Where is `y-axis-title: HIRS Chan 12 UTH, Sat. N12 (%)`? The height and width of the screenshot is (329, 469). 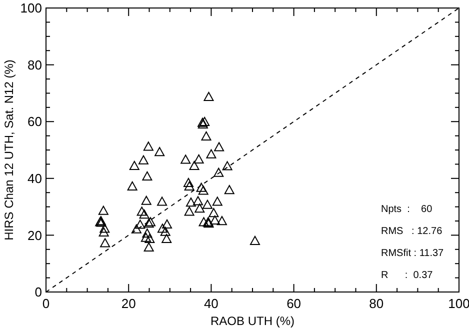
y-axis-title: HIRS Chan 12 UTH, Sat. N12 (%) is located at coordinates (9, 150).